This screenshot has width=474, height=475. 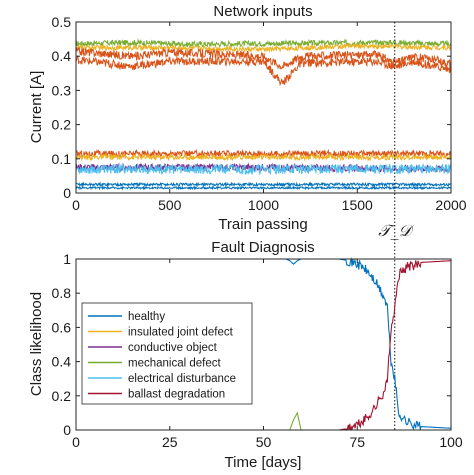 I want to click on bottom-y-axis-label: Class likelihood, so click(x=36, y=344).